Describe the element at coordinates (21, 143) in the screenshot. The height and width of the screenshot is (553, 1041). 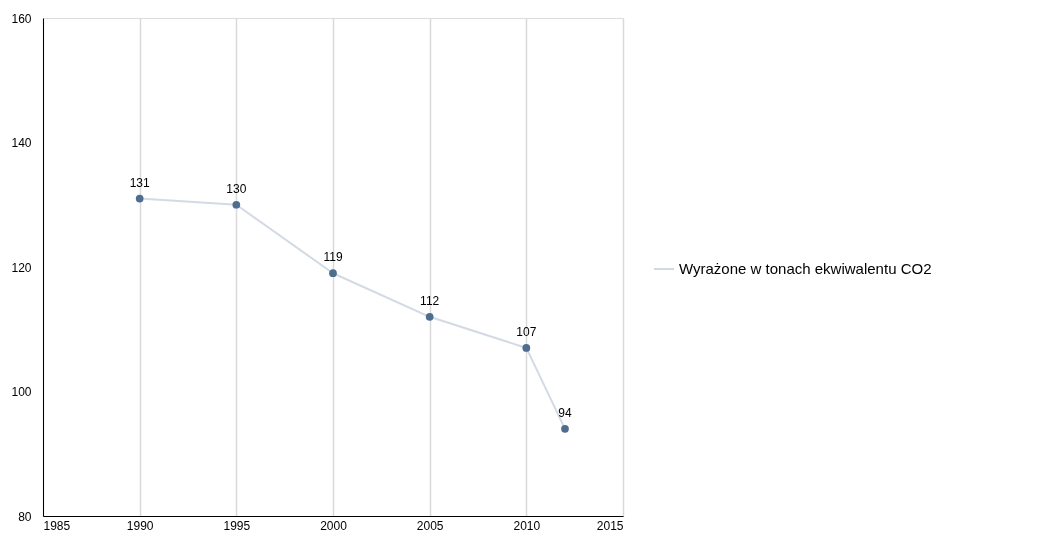
I see `y-tick-label: 140` at that location.